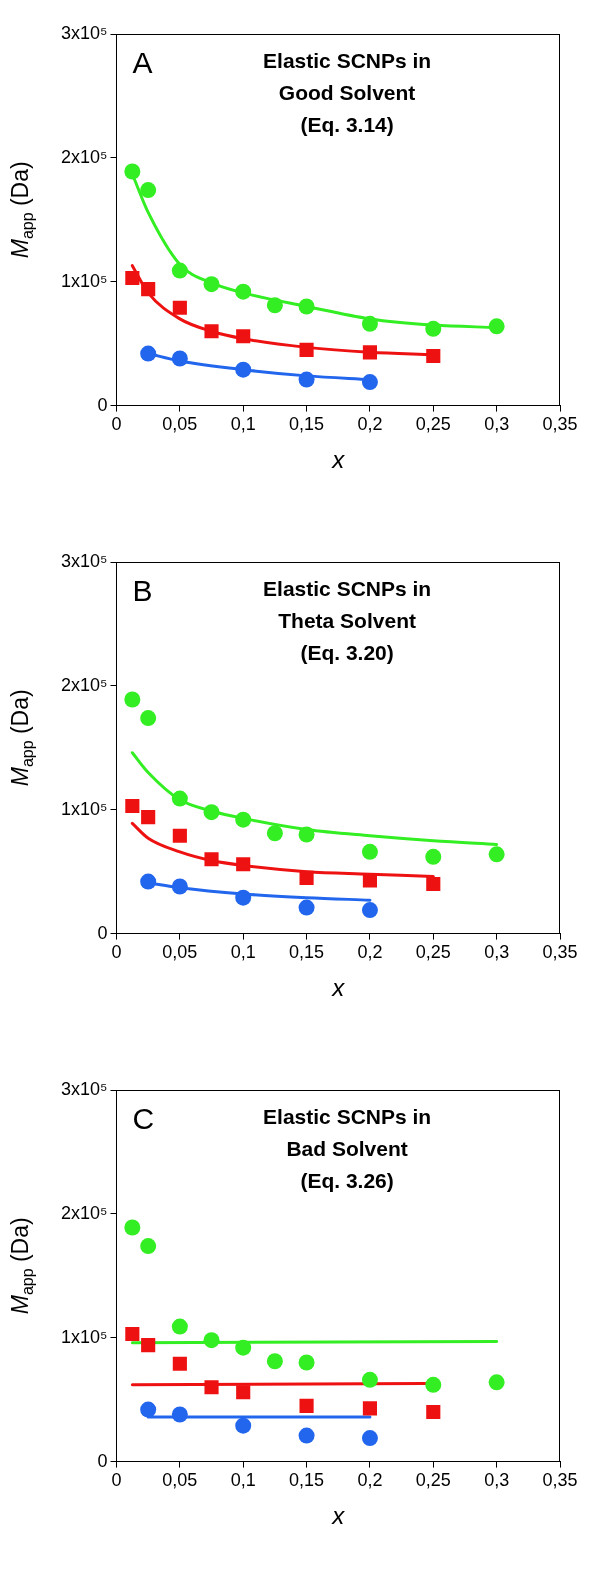 The width and height of the screenshot is (590, 1584). I want to click on annotation: A, so click(142, 63).